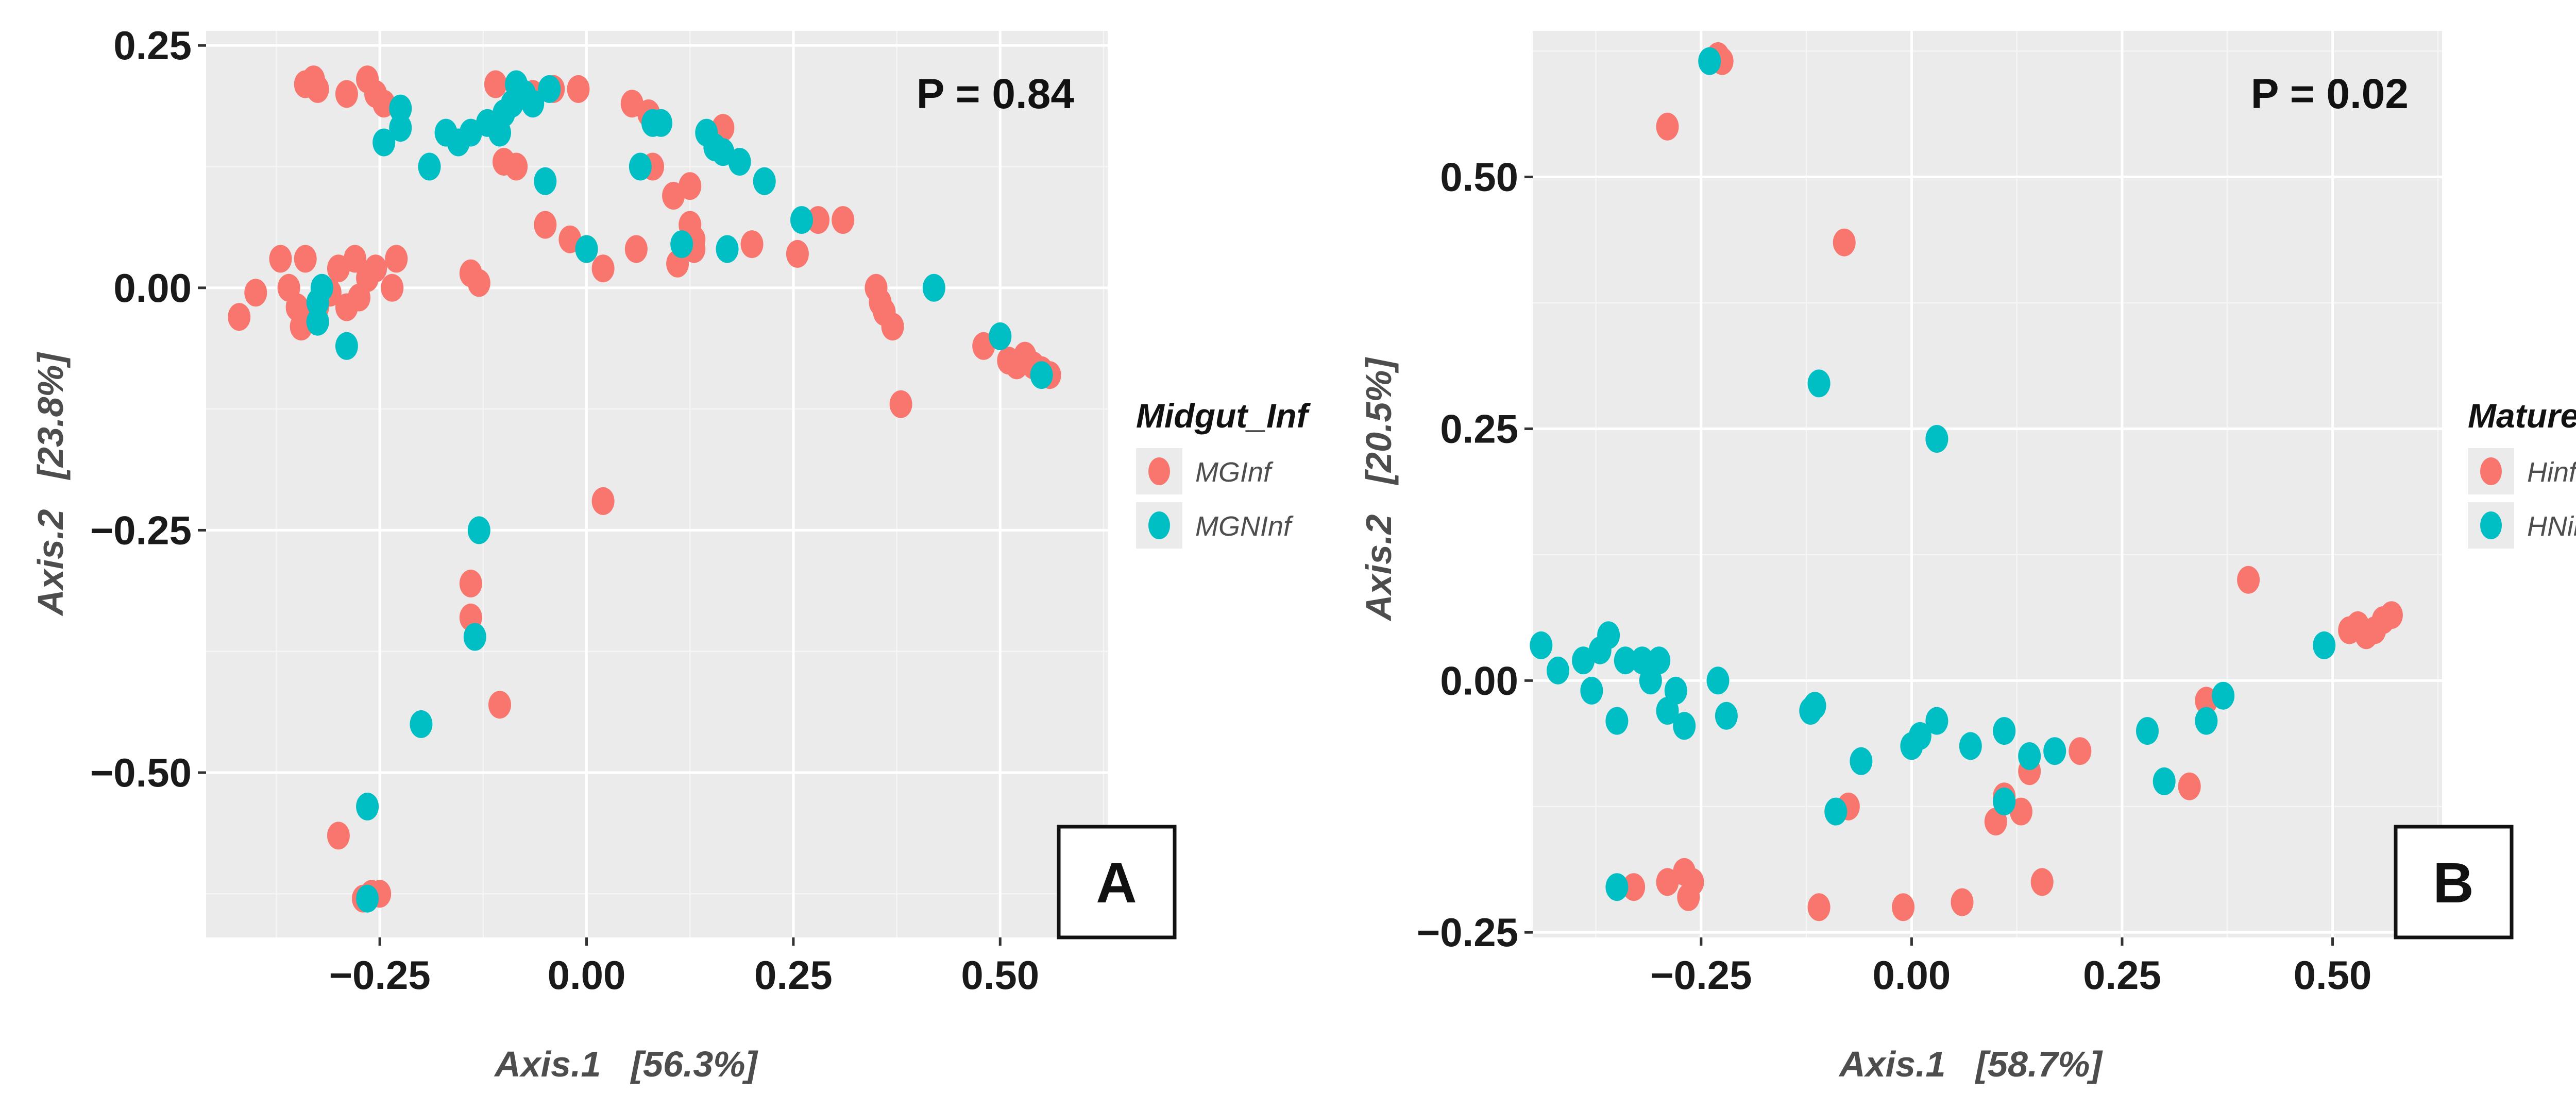 This screenshot has height=1111, width=2576. Describe the element at coordinates (1116, 883) in the screenshot. I see `panel-a-tag: A` at that location.